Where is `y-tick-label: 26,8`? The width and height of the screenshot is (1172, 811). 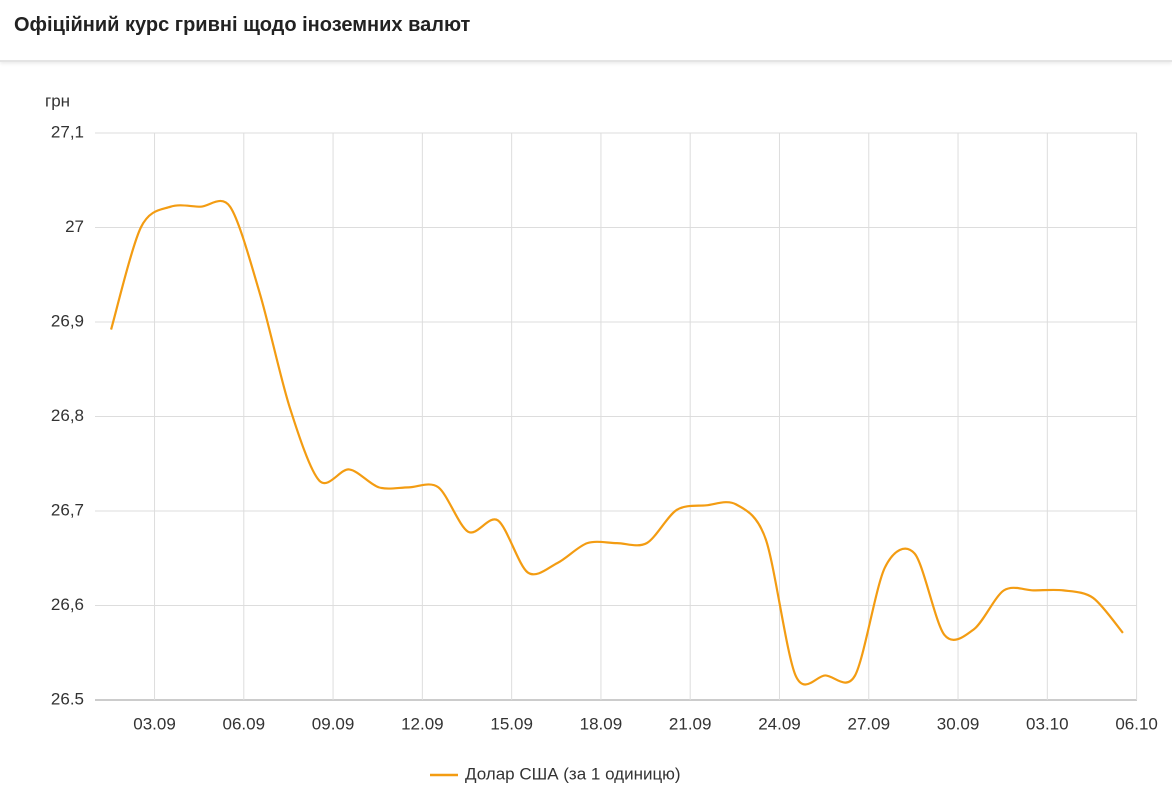 y-tick-label: 26,8 is located at coordinates (67, 415).